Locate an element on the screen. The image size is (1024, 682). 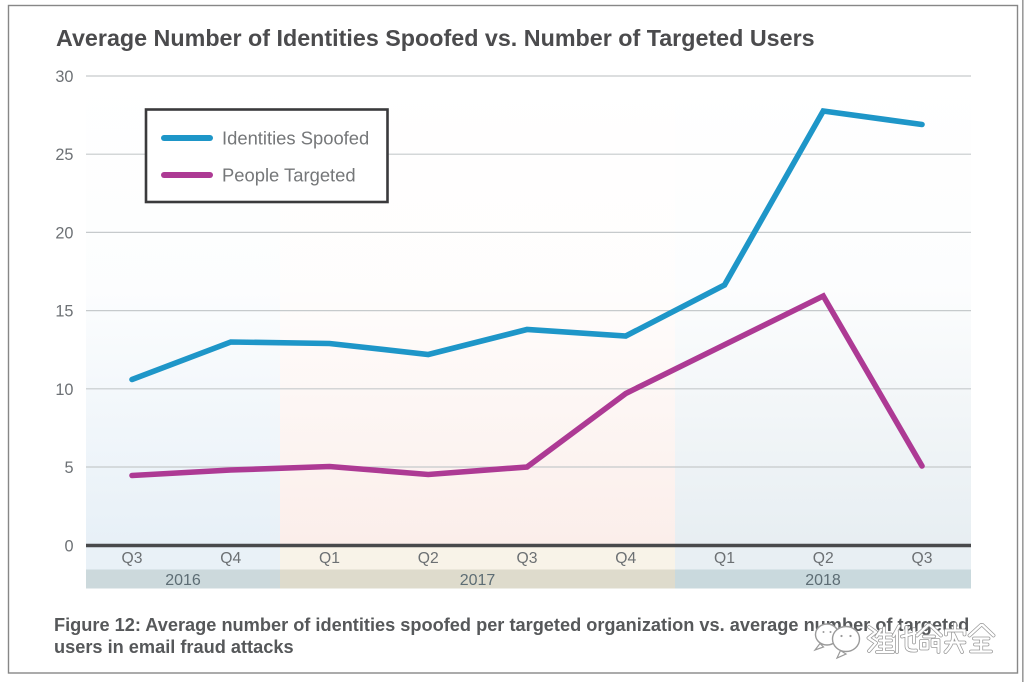
svg-text: 2017 is located at coordinates (478, 580).